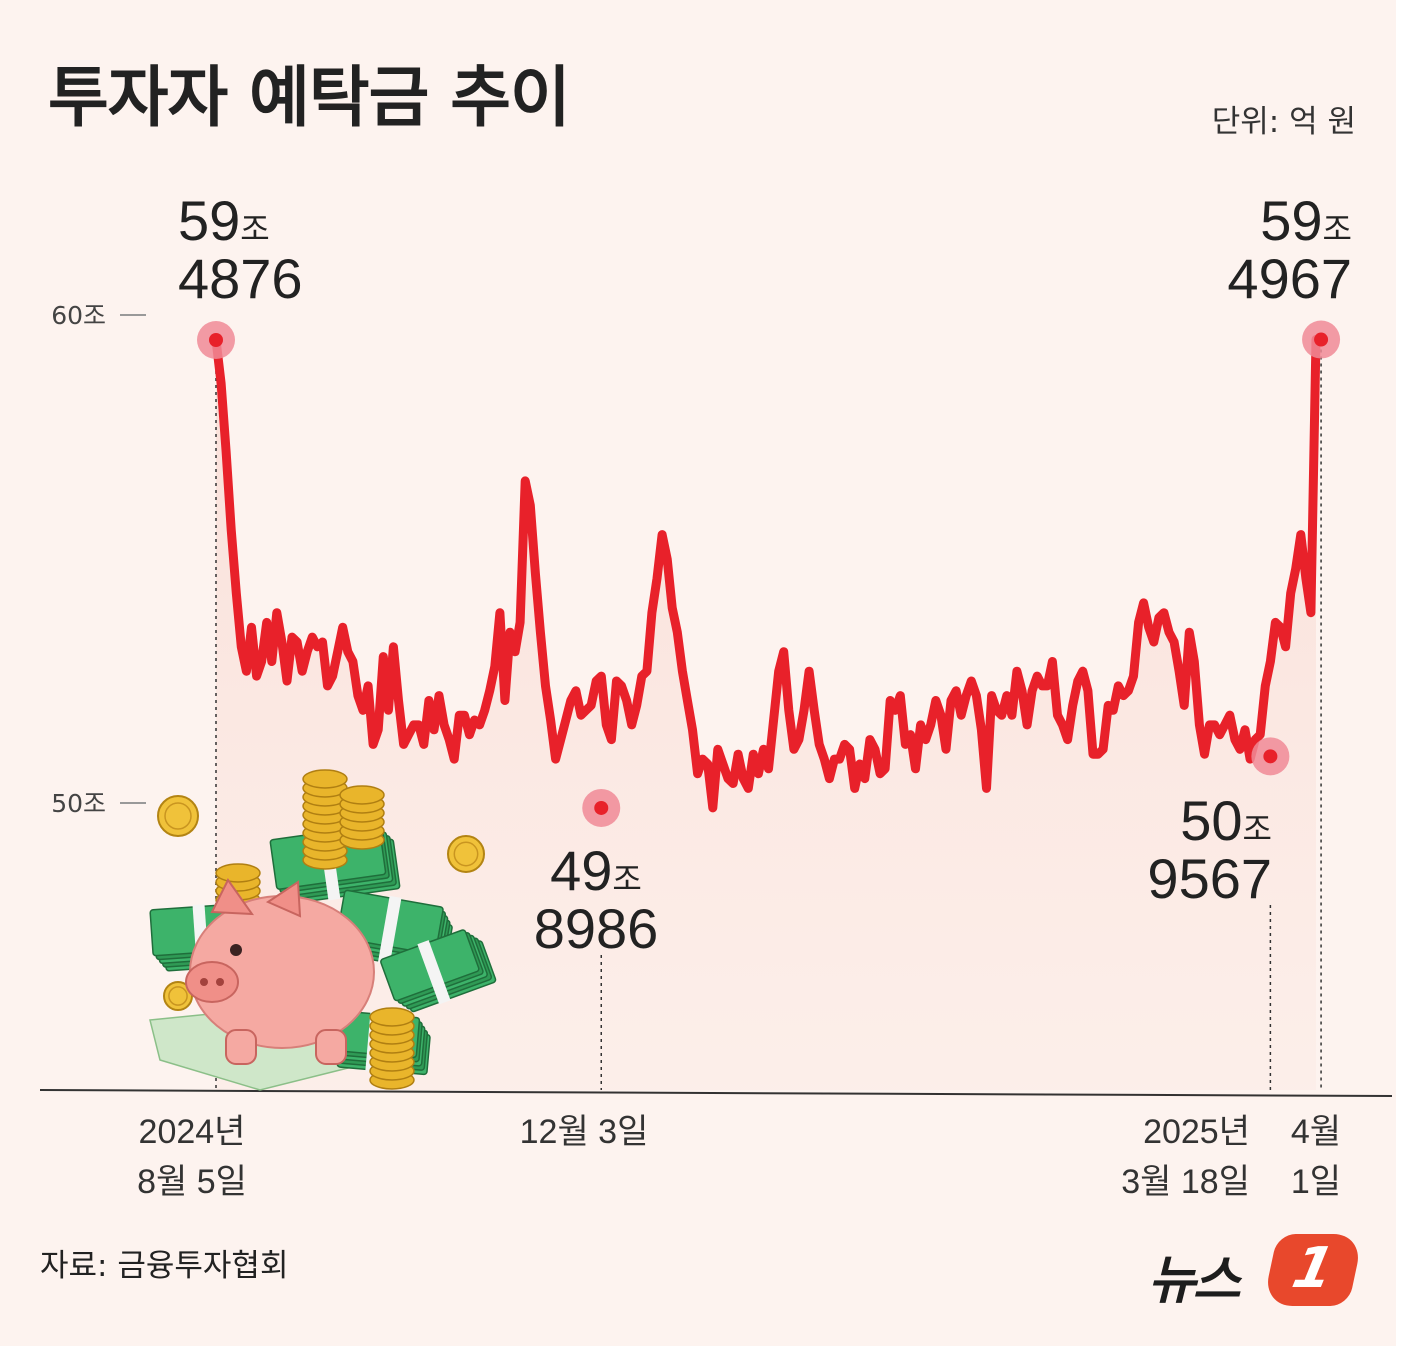 Image resolution: width=1408 pixels, height=1356 pixels. Describe the element at coordinates (1209, 878) in the screenshot. I see `annotation-label: 9567` at that location.